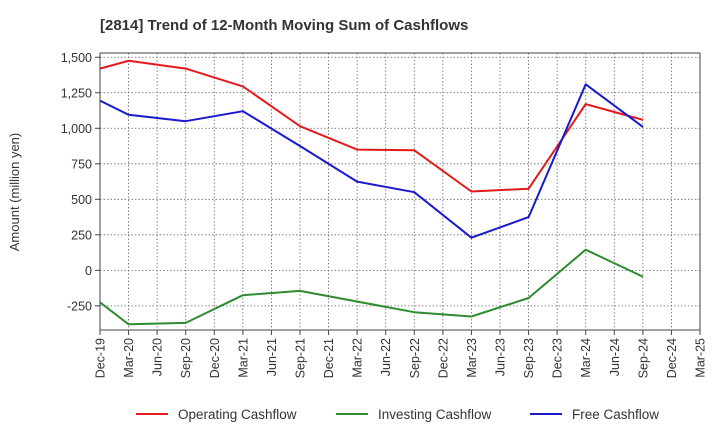 The width and height of the screenshot is (720, 445). I want to click on y-tick-label: -250, so click(79, 306).